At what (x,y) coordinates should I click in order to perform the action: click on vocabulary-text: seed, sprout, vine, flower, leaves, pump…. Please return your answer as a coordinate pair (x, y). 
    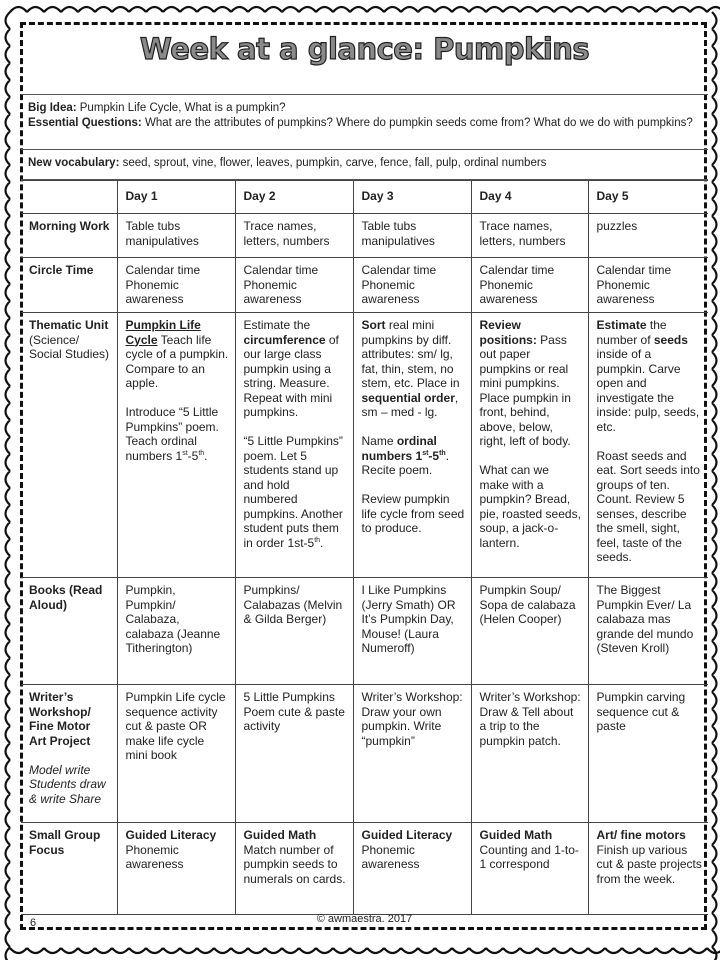
    Looking at the image, I should click on (334, 163).